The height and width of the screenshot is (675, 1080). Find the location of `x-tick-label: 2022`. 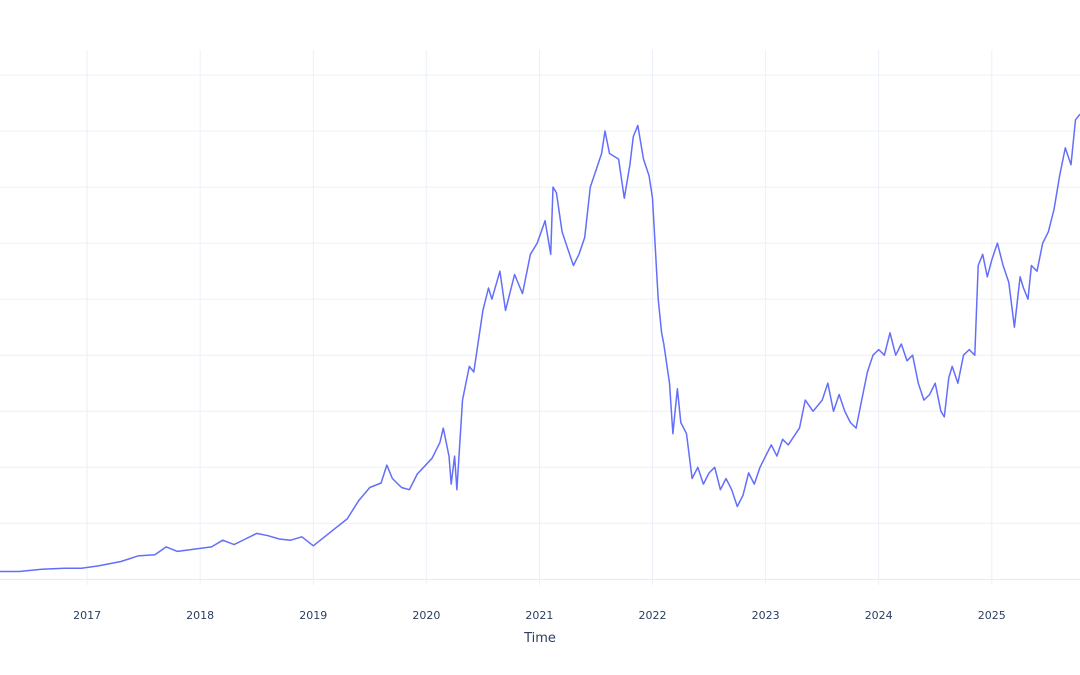

x-tick-label: 2022 is located at coordinates (653, 615).